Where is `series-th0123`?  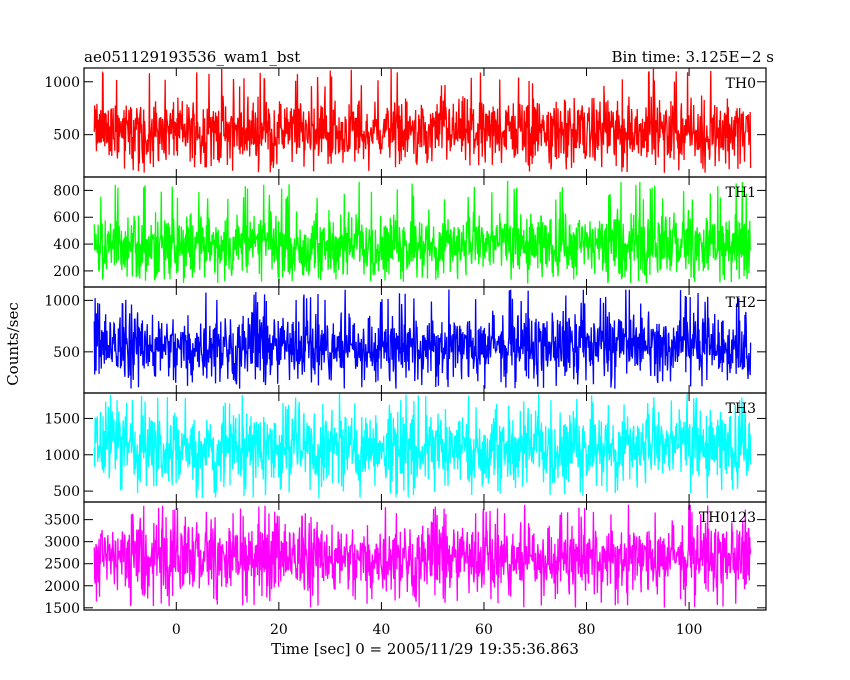 series-th0123 is located at coordinates (422, 556).